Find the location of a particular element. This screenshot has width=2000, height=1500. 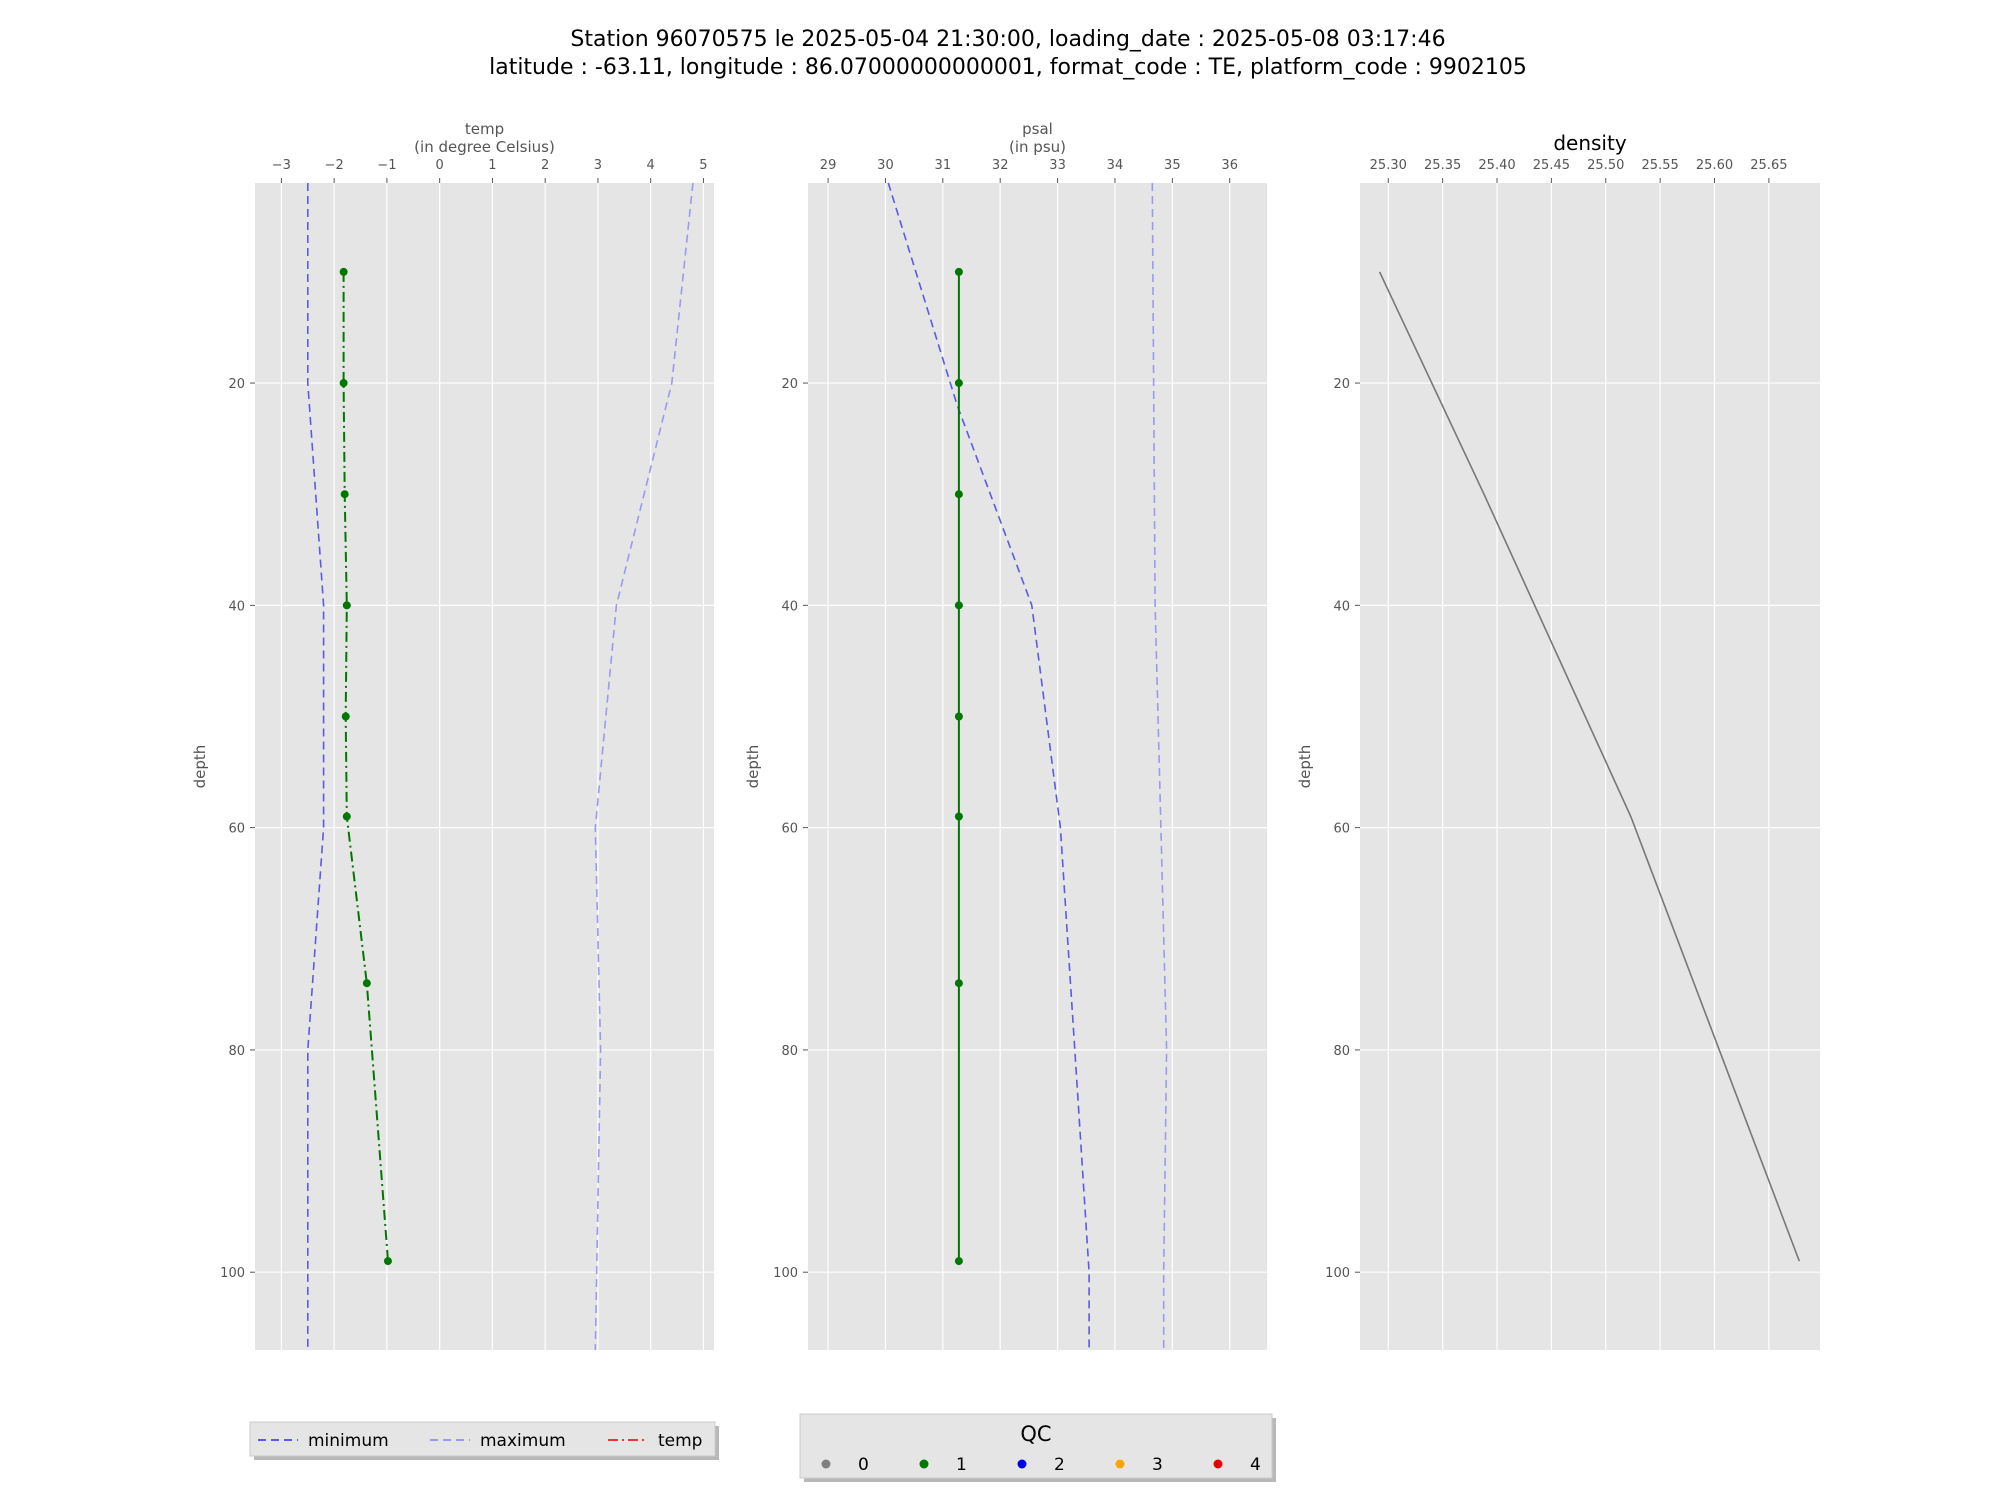

x-tick-label: 35 is located at coordinates (1172, 165).